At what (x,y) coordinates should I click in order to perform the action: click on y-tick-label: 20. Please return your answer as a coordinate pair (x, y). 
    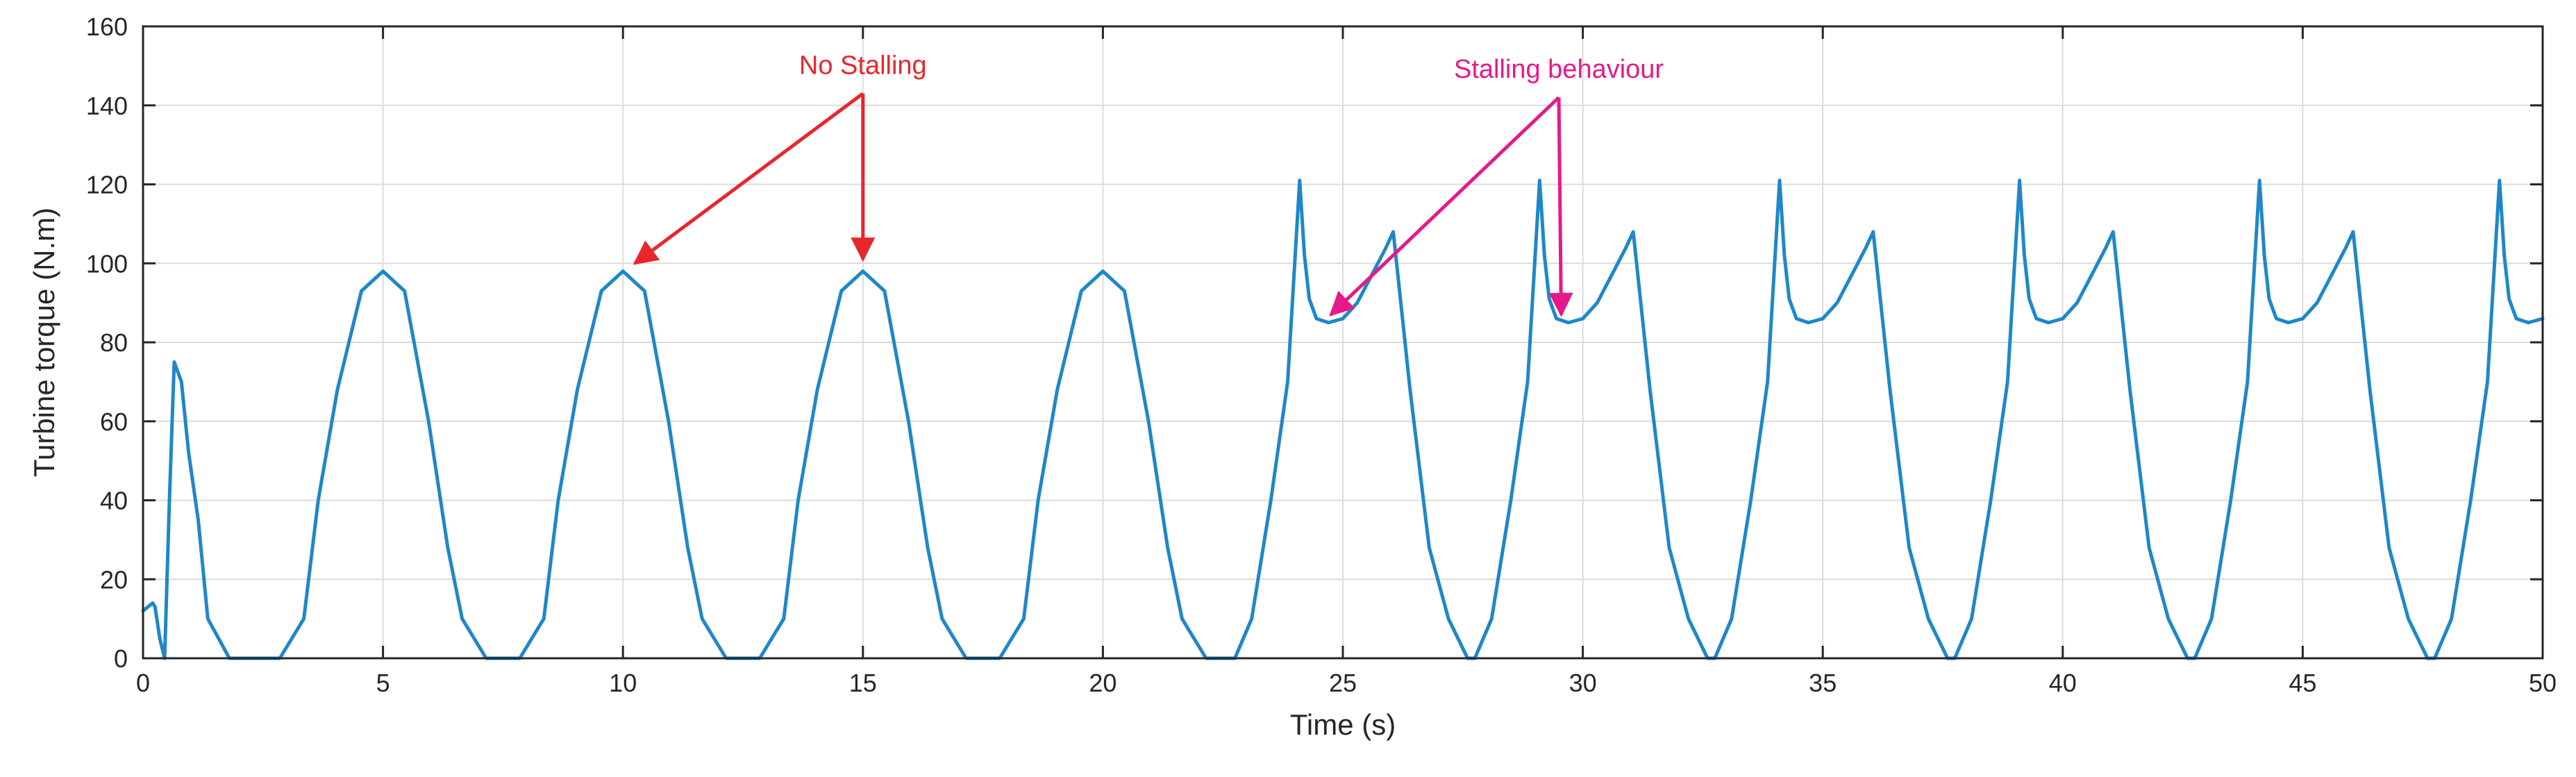
    Looking at the image, I should click on (114, 579).